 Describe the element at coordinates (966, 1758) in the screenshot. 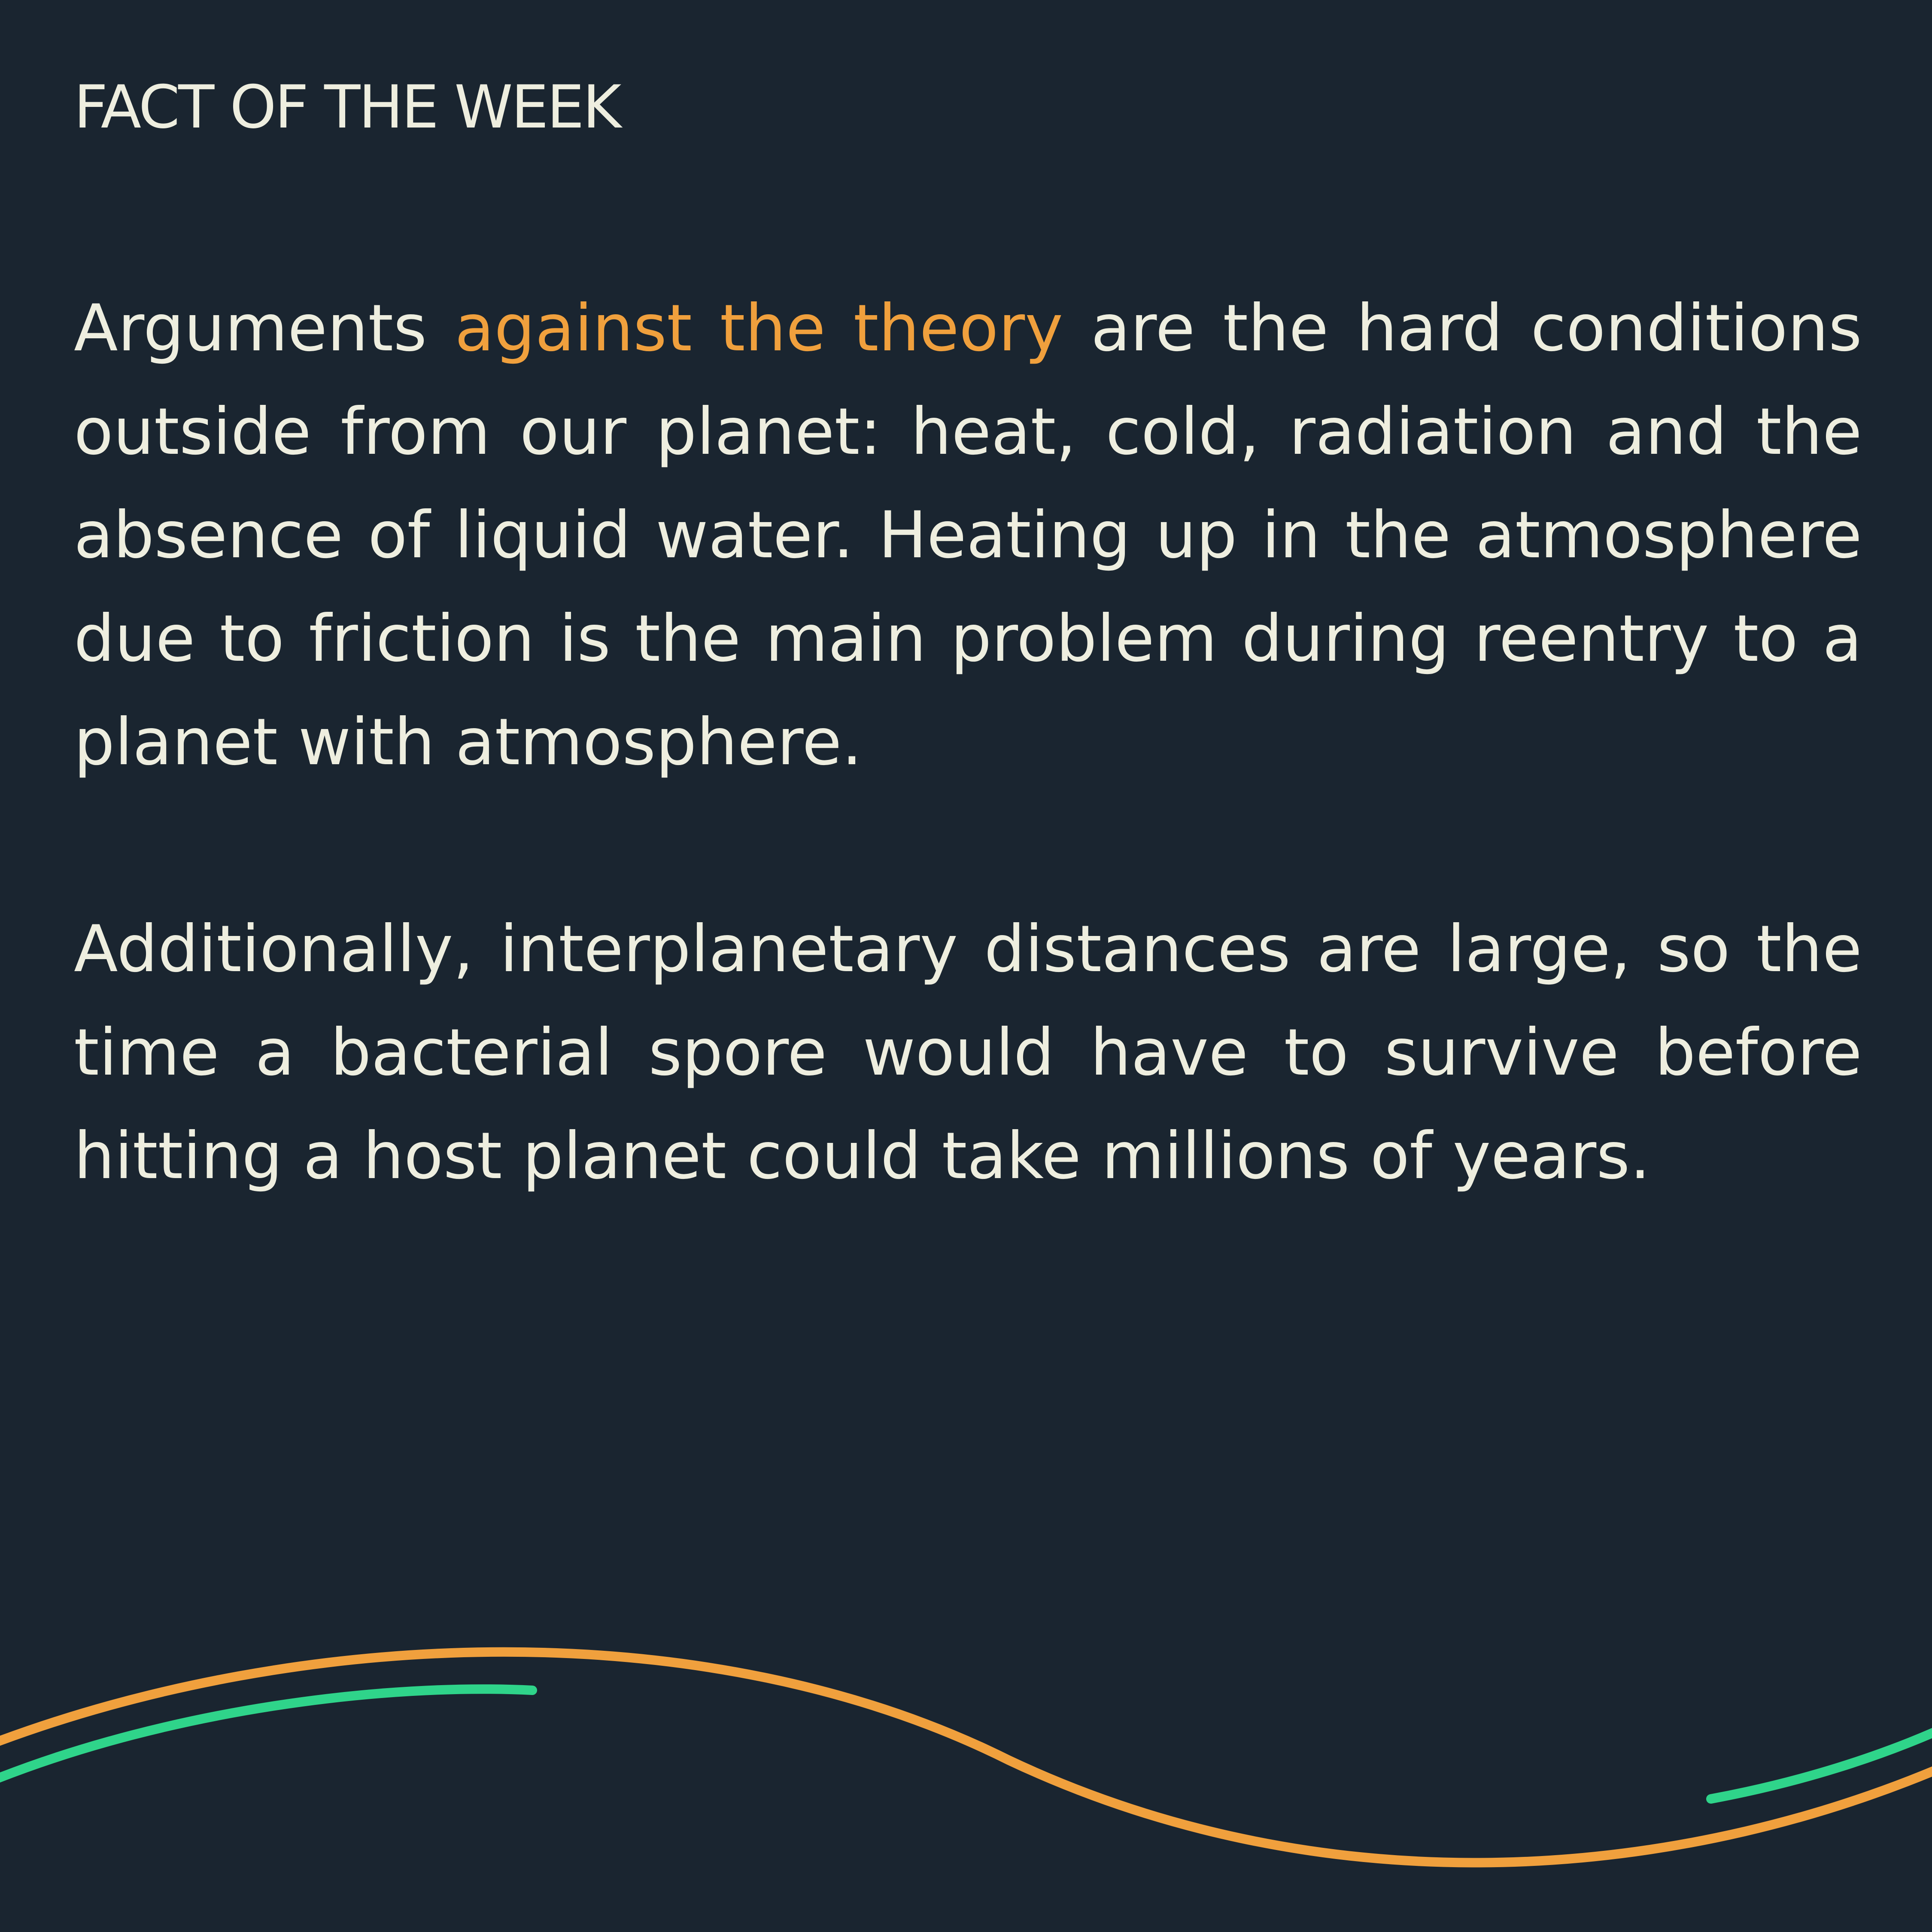

I see `orange-wave` at that location.